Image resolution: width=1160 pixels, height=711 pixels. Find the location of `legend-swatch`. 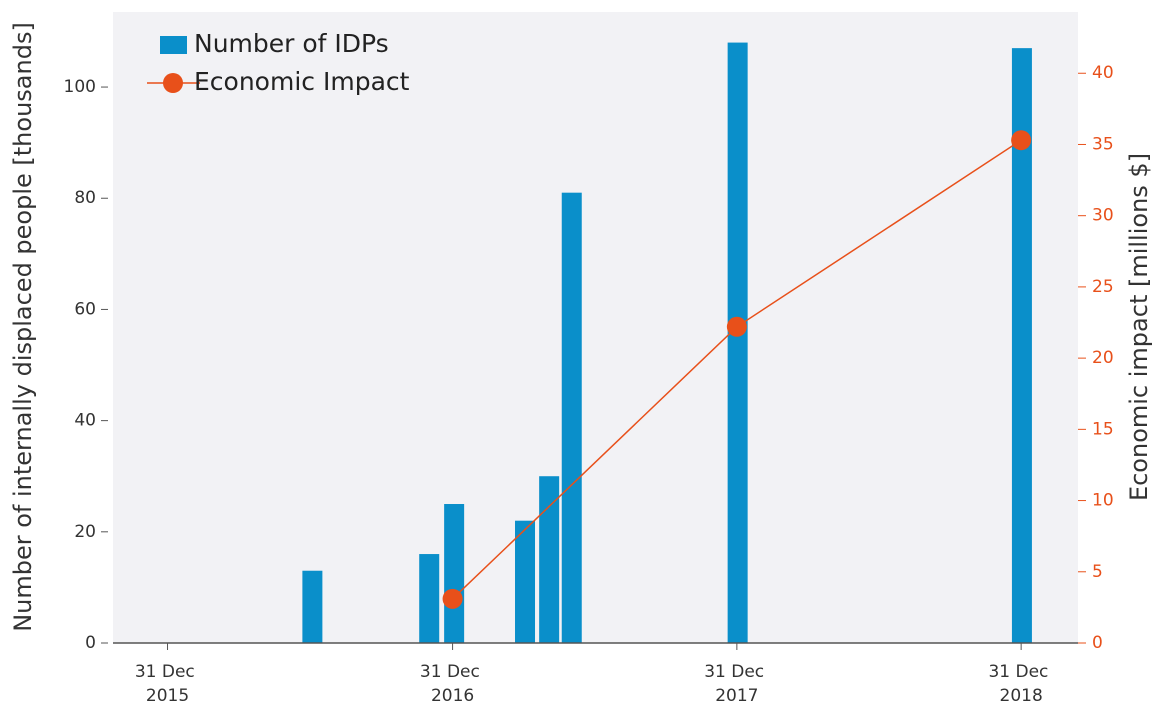

legend-swatch is located at coordinates (173, 45).